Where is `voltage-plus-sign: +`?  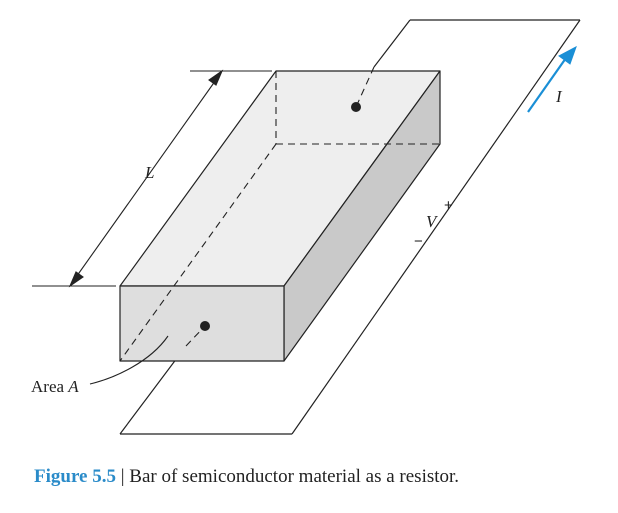
voltage-plus-sign: + is located at coordinates (448, 205).